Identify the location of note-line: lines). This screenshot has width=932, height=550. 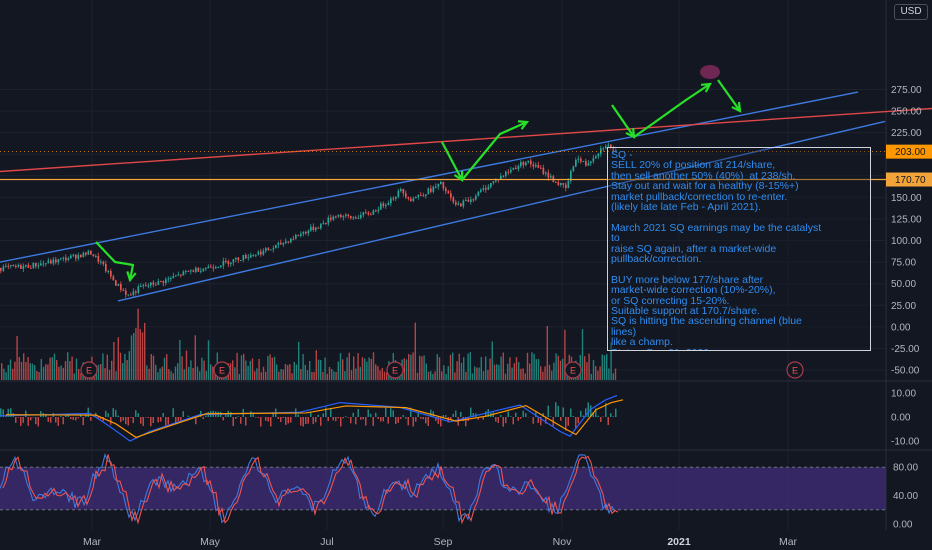
(624, 331).